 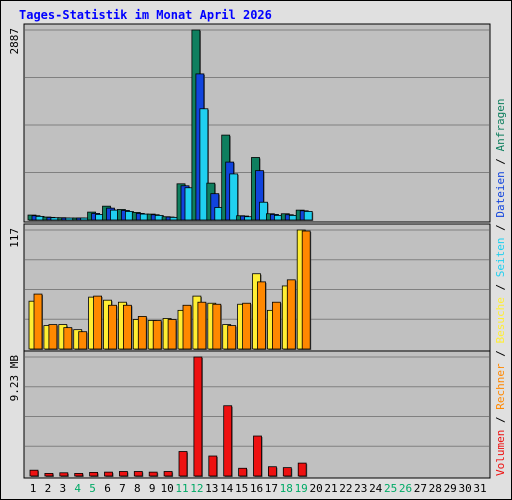 I want to click on x-tick-label-day-24: 24, so click(x=376, y=488).